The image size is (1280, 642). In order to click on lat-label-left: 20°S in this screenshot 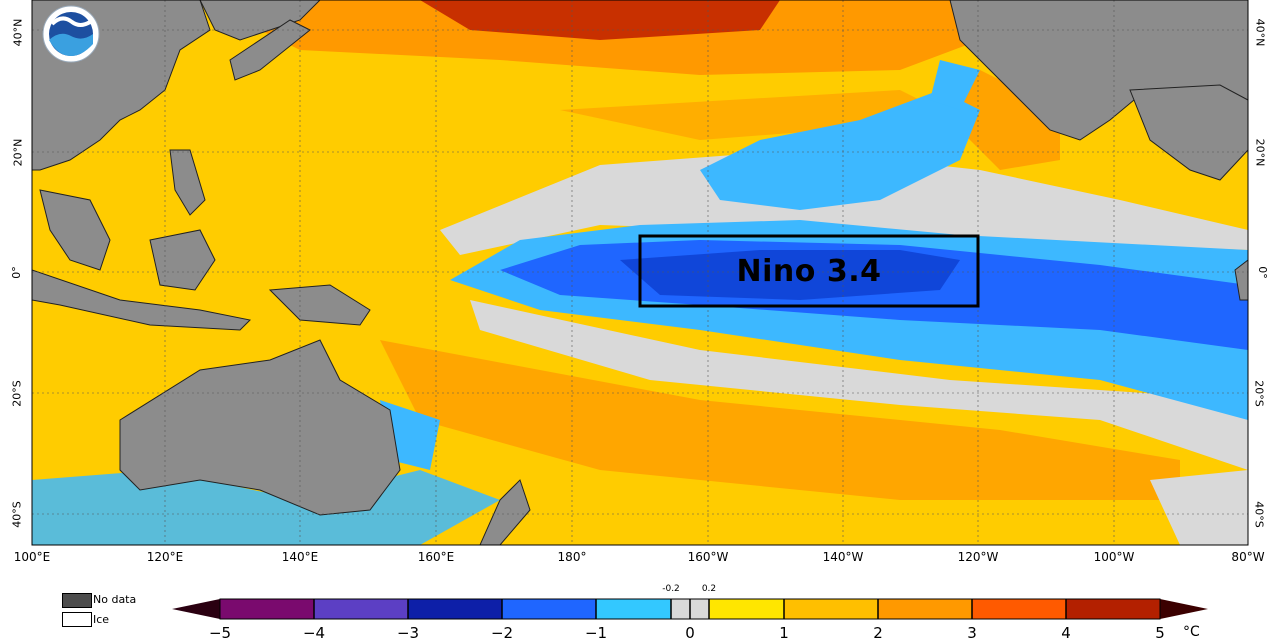, I will do `click(17, 393)`.